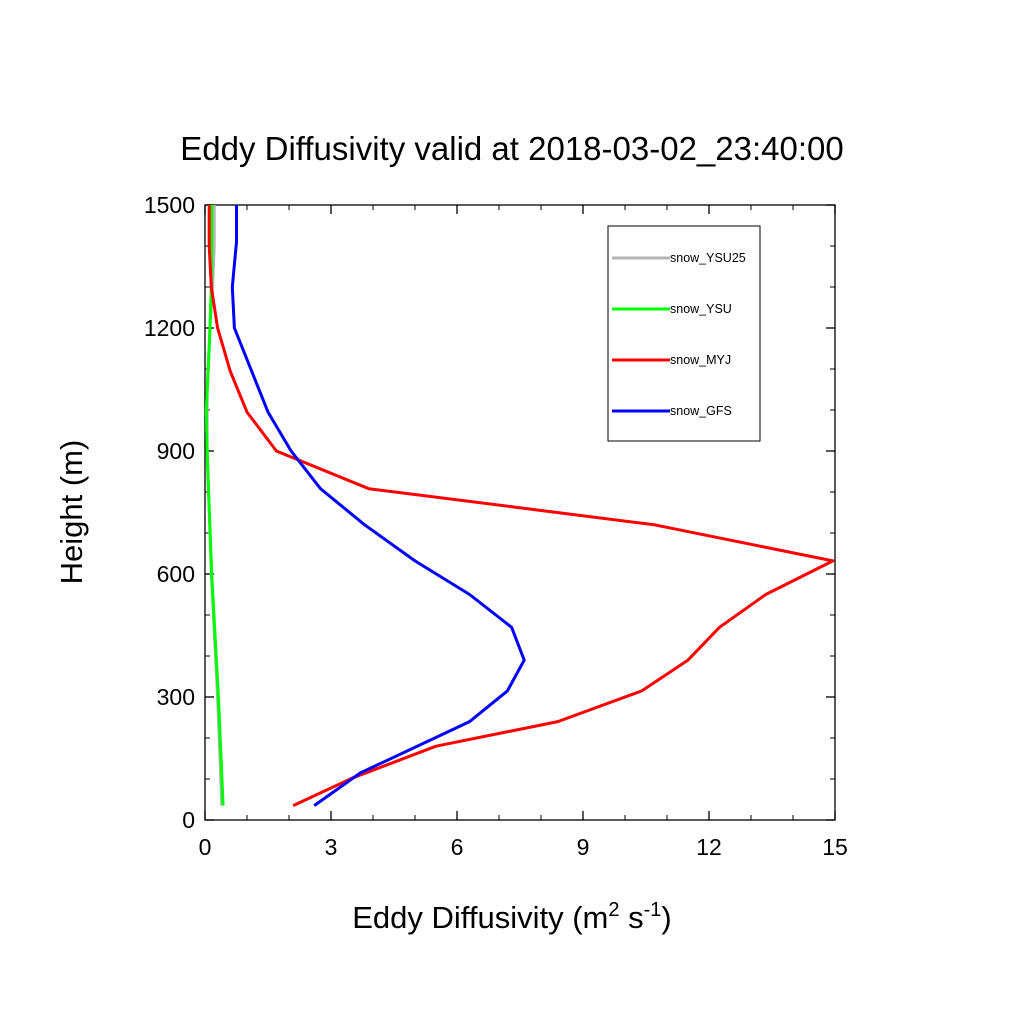  Describe the element at coordinates (176, 574) in the screenshot. I see `y-tick-label: 600` at that location.